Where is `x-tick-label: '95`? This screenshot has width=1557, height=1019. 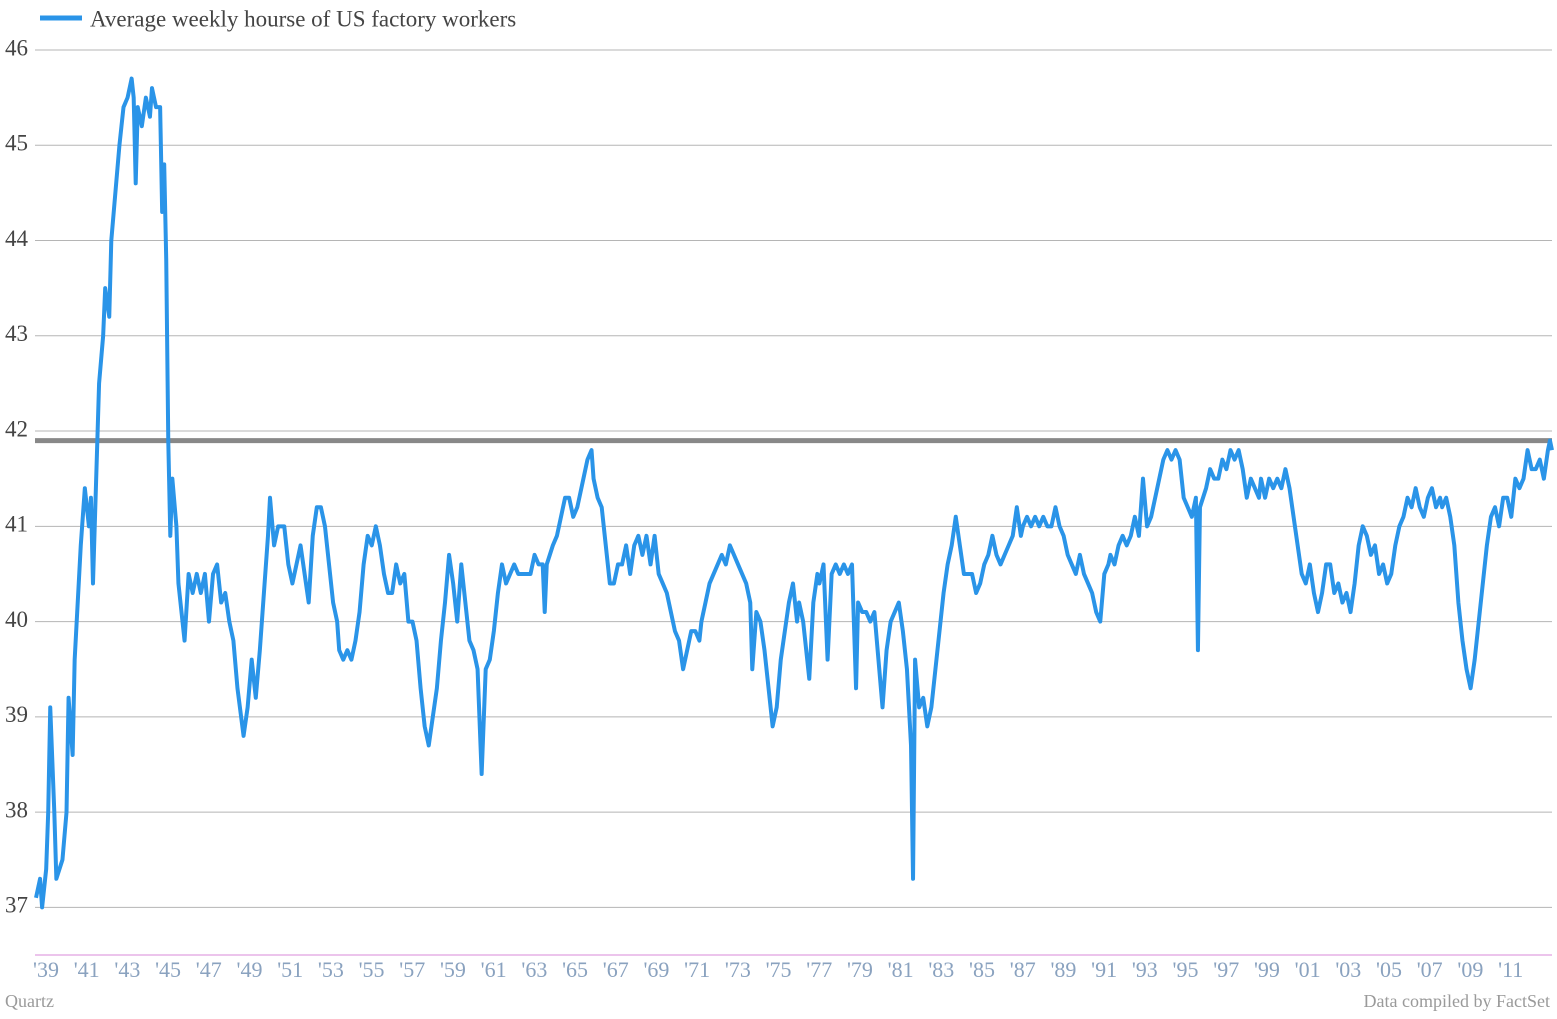 x-tick-label: '95 is located at coordinates (1186, 969).